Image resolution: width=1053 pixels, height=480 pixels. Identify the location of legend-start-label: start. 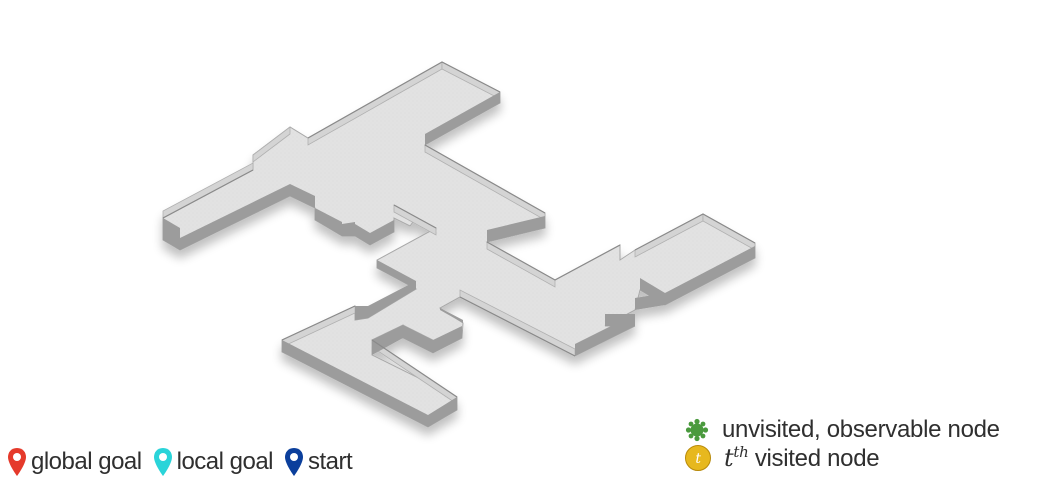
(330, 461).